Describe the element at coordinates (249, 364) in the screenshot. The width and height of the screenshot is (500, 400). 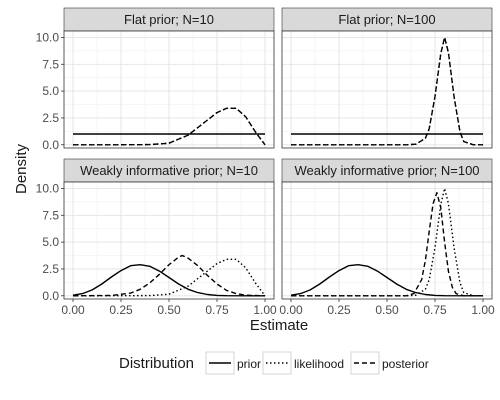
I see `legend-label-prior: prior` at that location.